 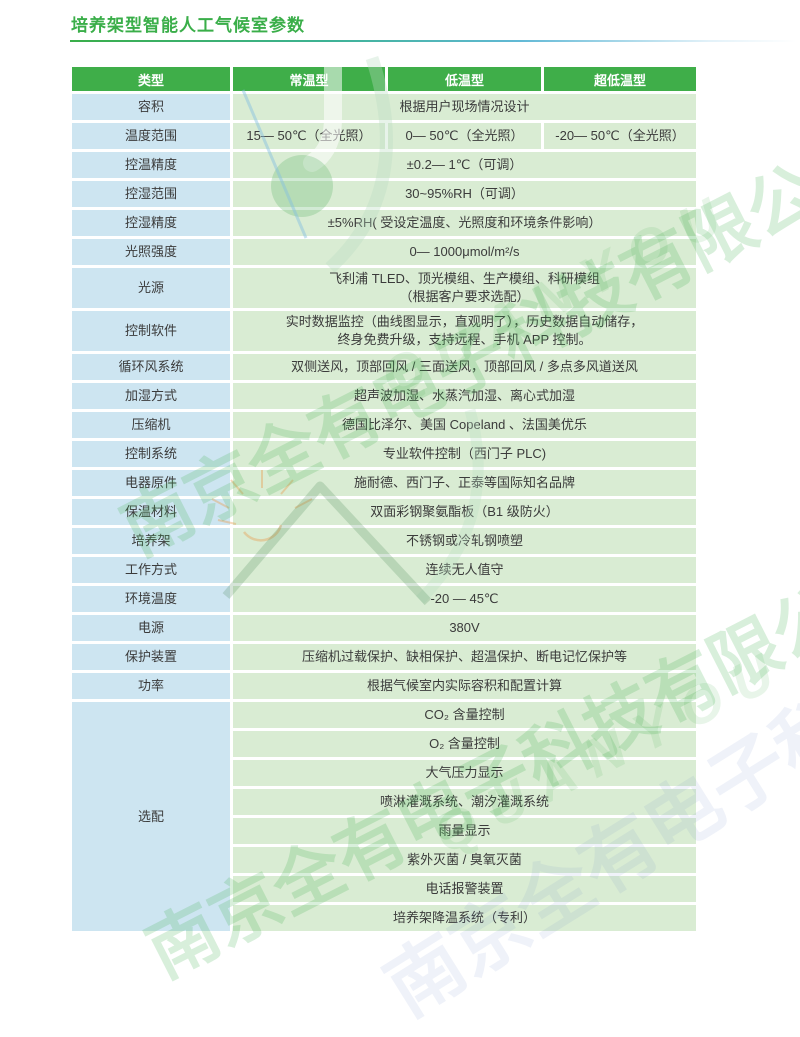 I want to click on table-row: 工作方式 连续无人值守, so click(x=384, y=570).